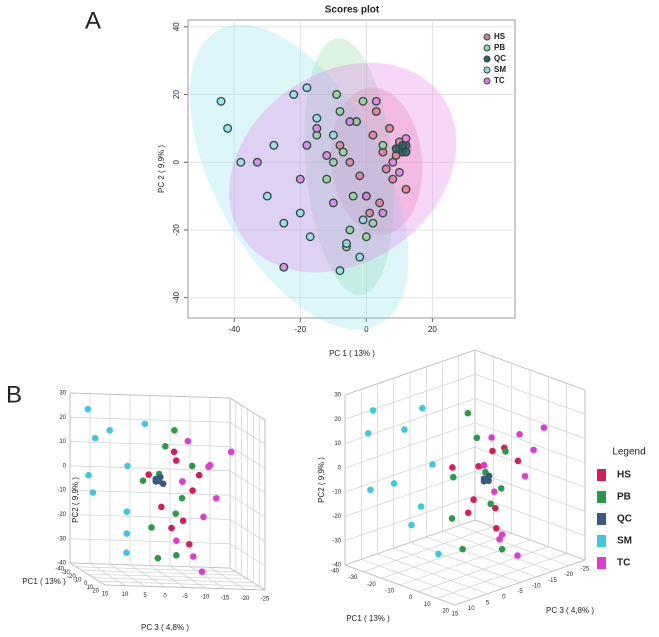  Describe the element at coordinates (389, 592) in the screenshot. I see `z-tick-label: -10` at that location.